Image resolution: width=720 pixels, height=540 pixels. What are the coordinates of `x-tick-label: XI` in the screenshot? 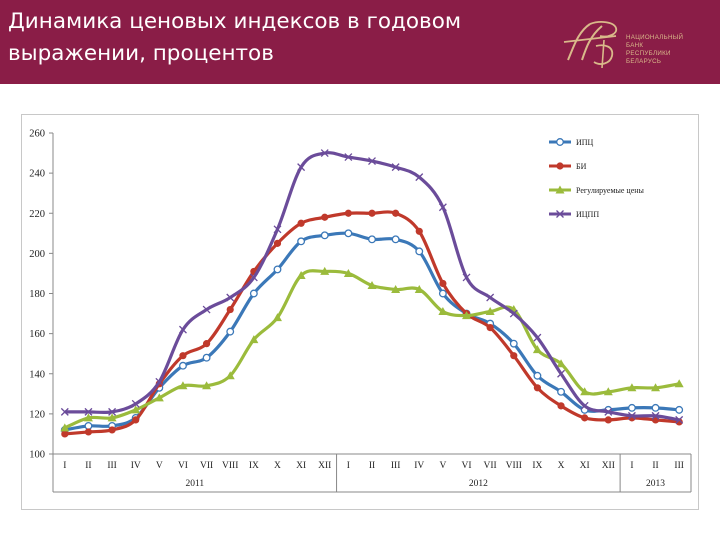 It's located at (585, 466).